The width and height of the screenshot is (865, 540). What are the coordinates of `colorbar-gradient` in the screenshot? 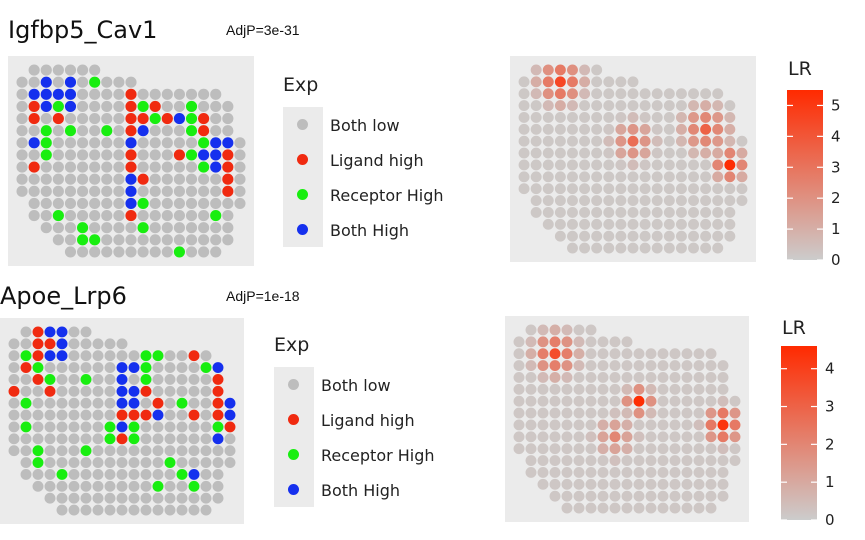 It's located at (805, 175).